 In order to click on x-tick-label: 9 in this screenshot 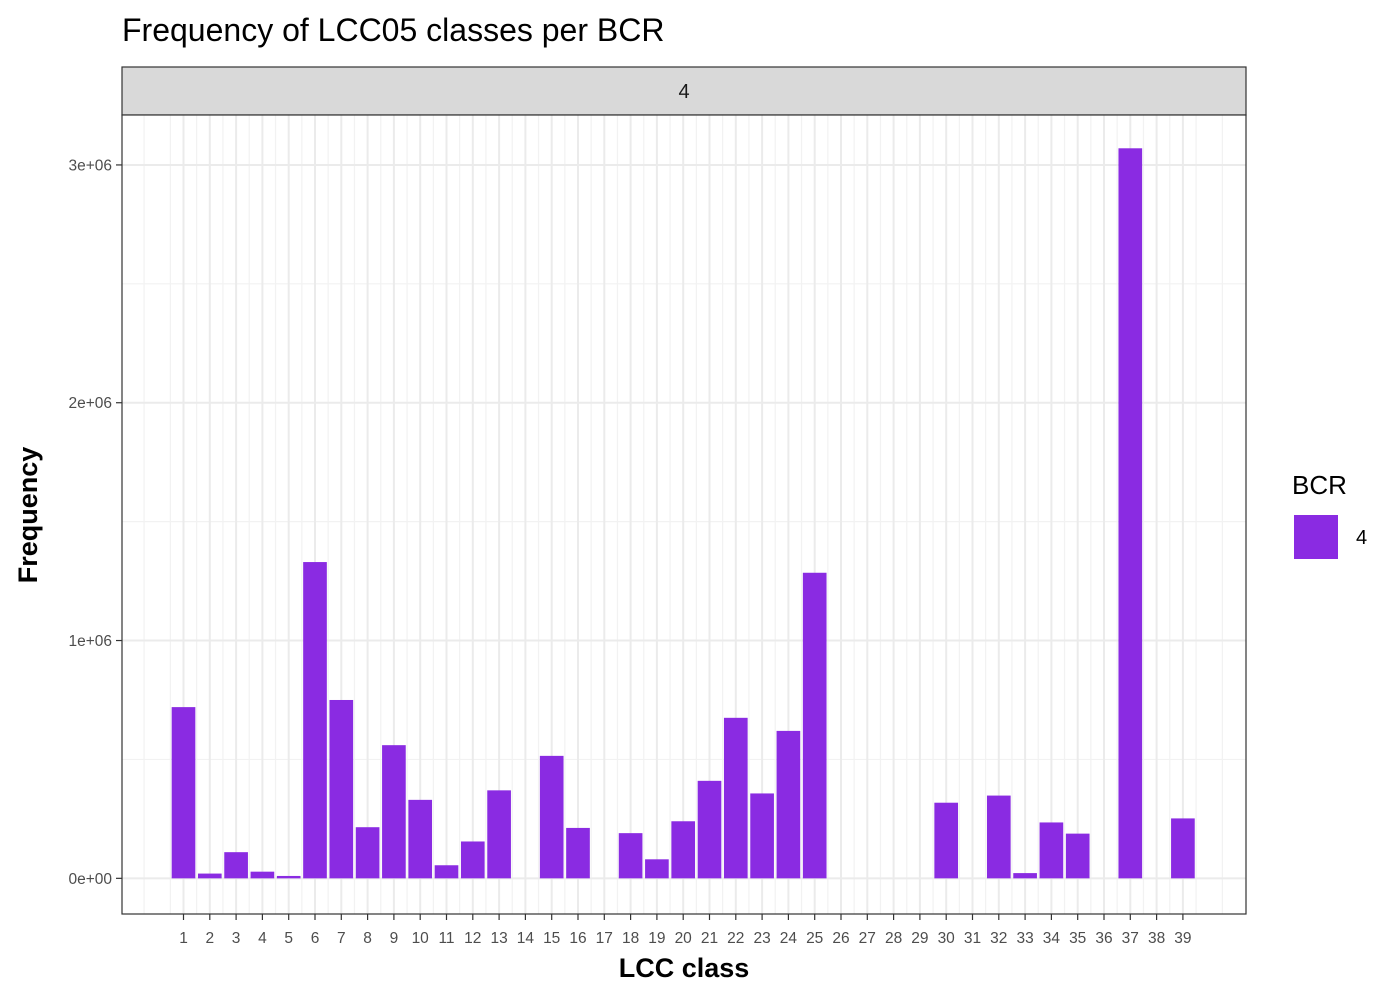, I will do `click(394, 938)`.